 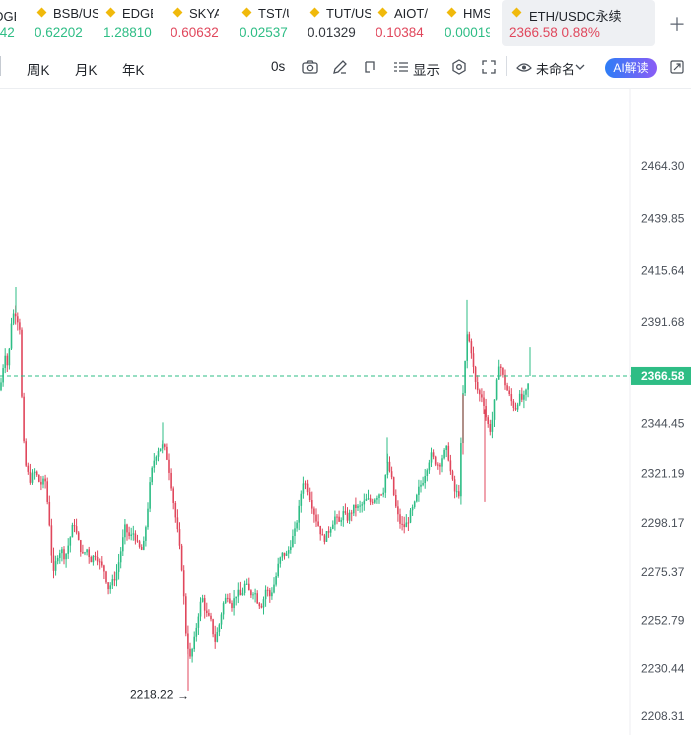 What do you see at coordinates (332, 32) in the screenshot?
I see `ticker-price: 0.01329` at bounding box center [332, 32].